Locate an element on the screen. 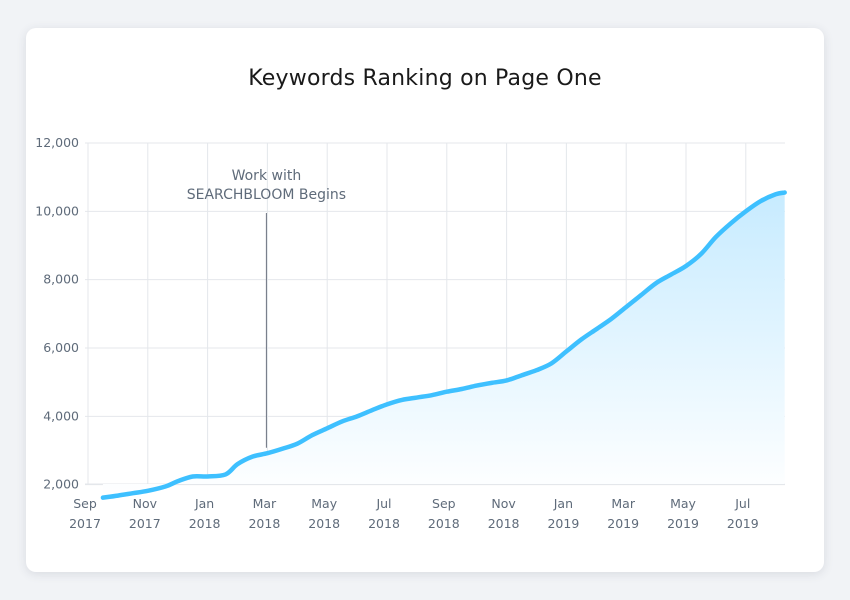 The image size is (850, 600). y-tick-label: 6,000 is located at coordinates (61, 347).